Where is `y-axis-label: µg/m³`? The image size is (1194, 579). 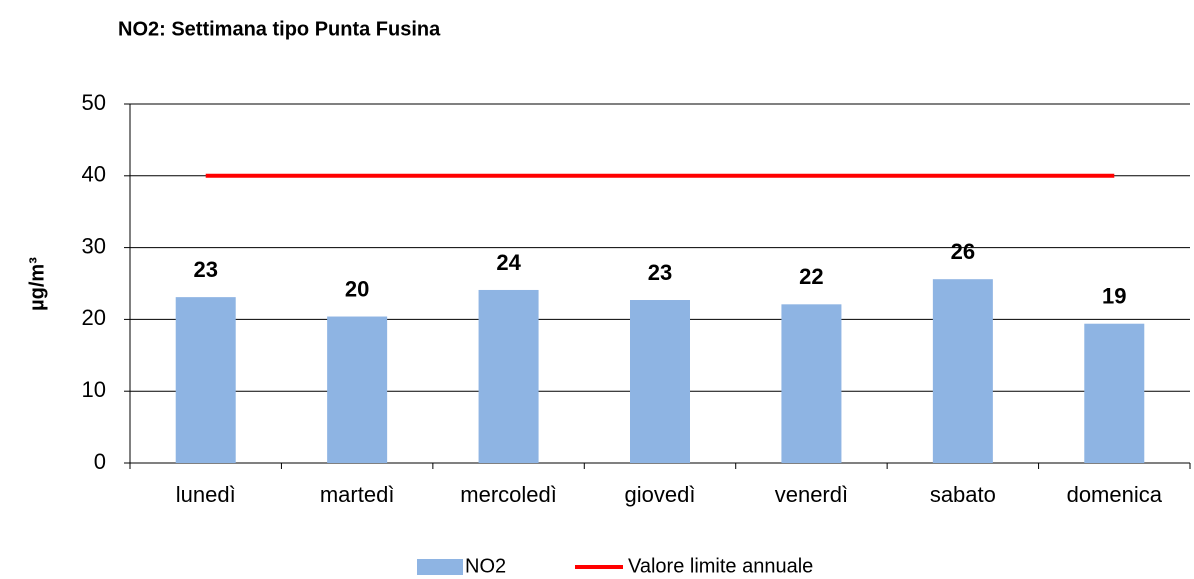
y-axis-label: µg/m³ is located at coordinates (37, 284).